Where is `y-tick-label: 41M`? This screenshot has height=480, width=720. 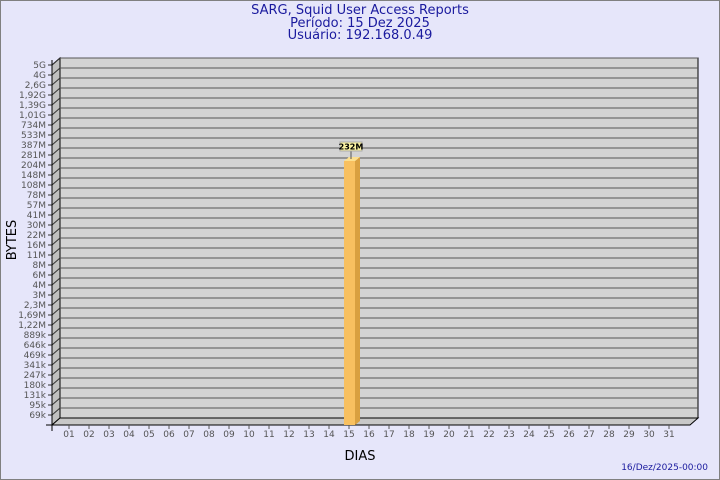
y-tick-label: 41M is located at coordinates (36, 216).